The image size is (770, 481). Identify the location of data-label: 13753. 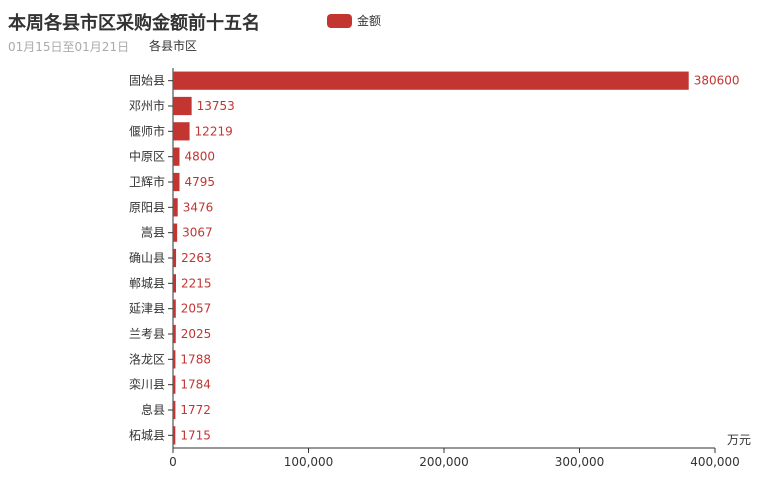
(216, 106).